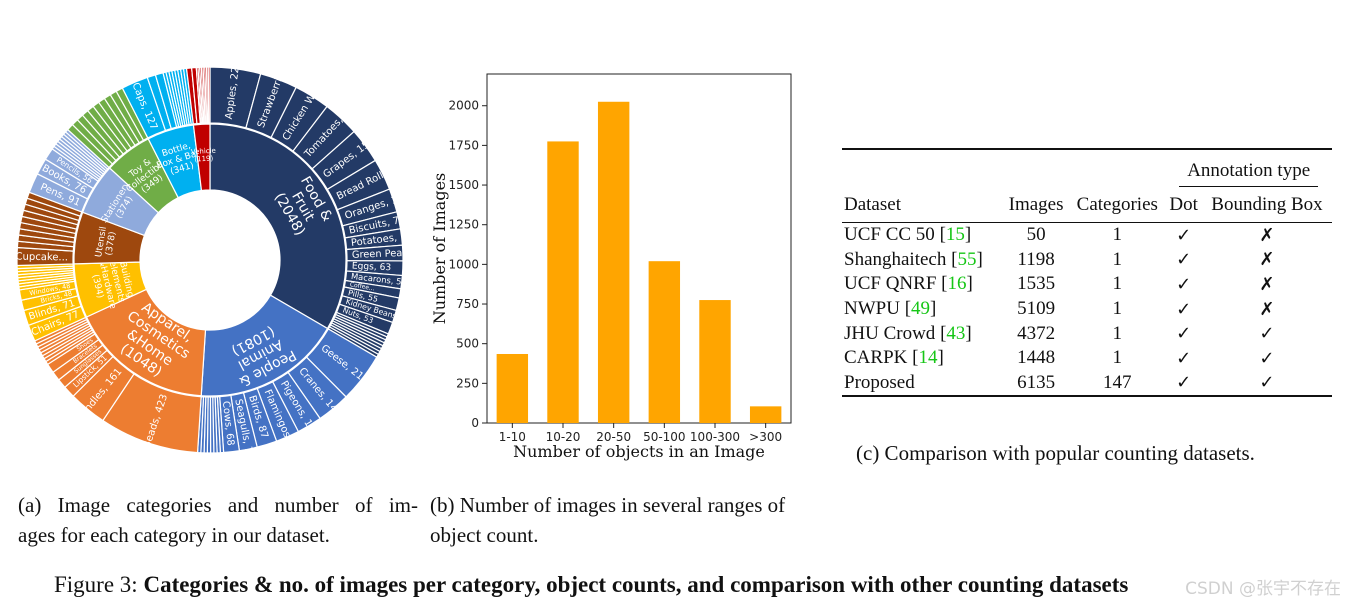 Image resolution: width=1347 pixels, height=610 pixels. Describe the element at coordinates (1036, 204) in the screenshot. I see `col-images: Images` at that location.